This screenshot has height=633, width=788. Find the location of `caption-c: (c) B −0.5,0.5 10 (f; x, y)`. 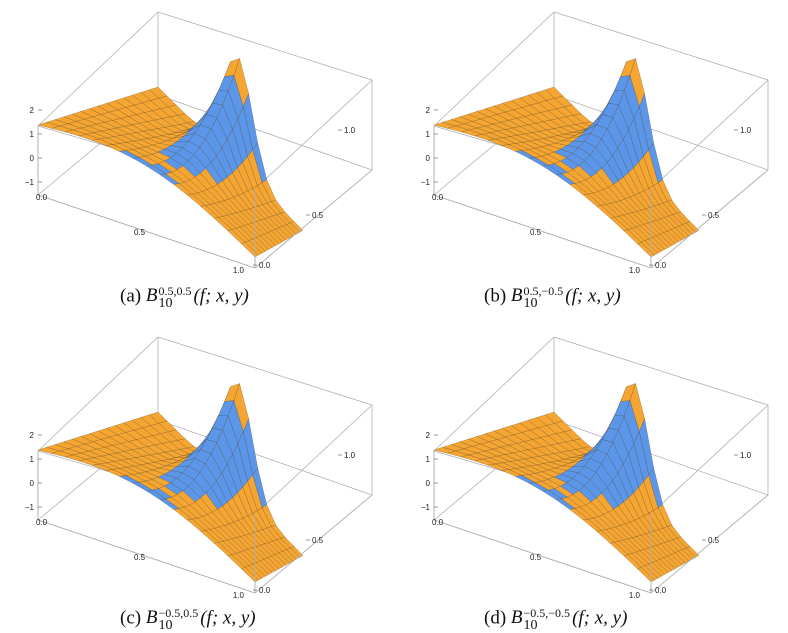

caption-c: (c) B −0.5,0.5 10 (f; x, y) is located at coordinates (188, 619).